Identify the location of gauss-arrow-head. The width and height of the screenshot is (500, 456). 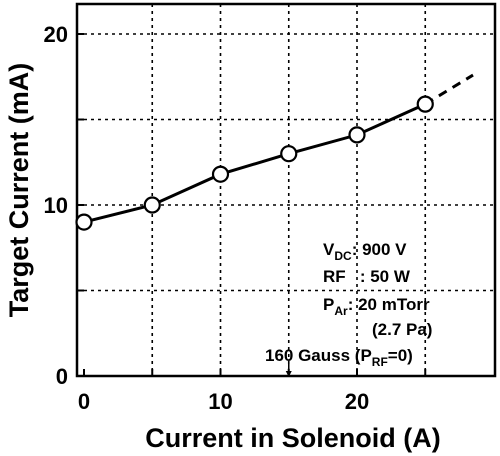
(288, 374).